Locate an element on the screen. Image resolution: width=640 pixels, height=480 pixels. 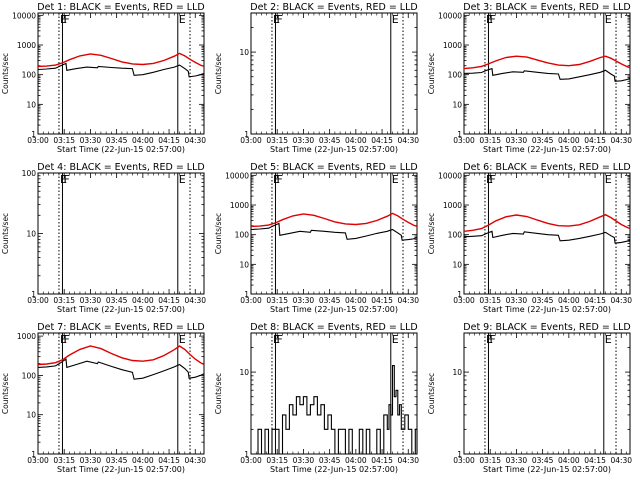
panel-title: Det 3: BLACK = Events, RED = LLD is located at coordinates (546, 7).